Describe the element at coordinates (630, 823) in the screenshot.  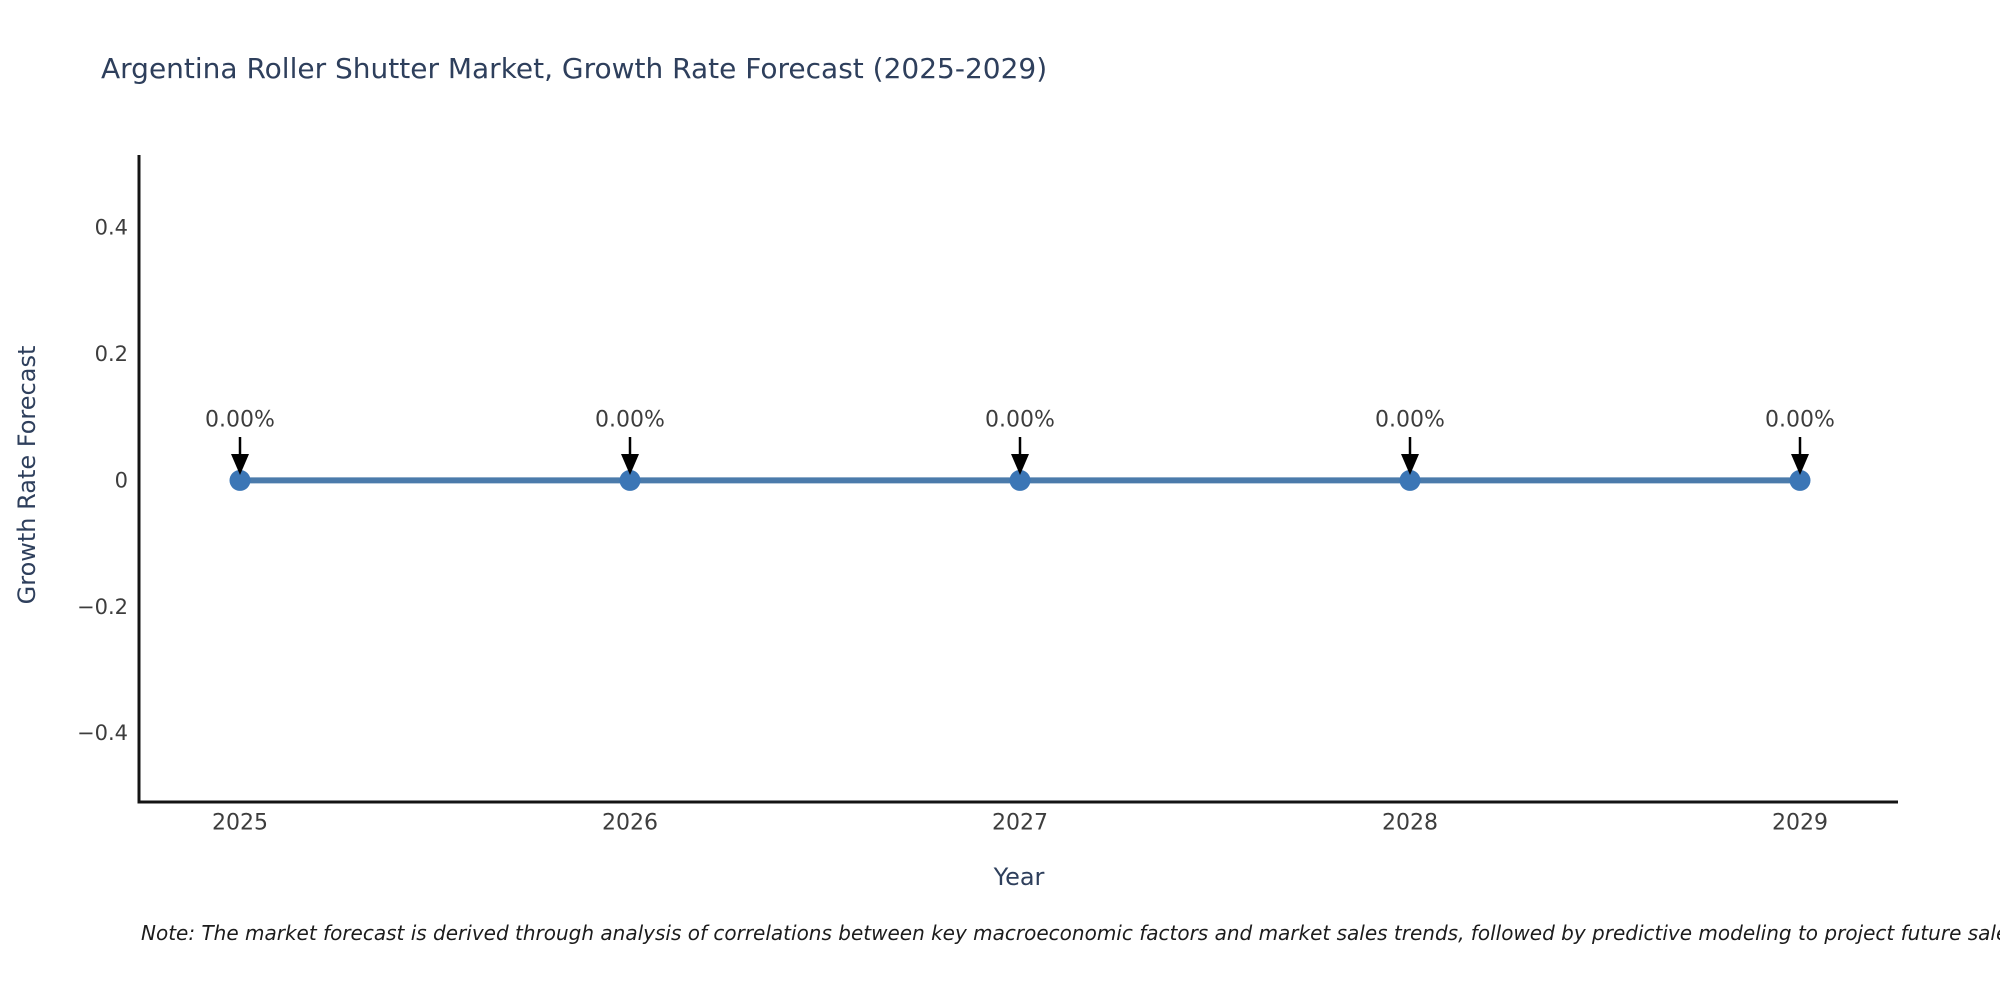
I see `x-tick-label: 2026` at that location.